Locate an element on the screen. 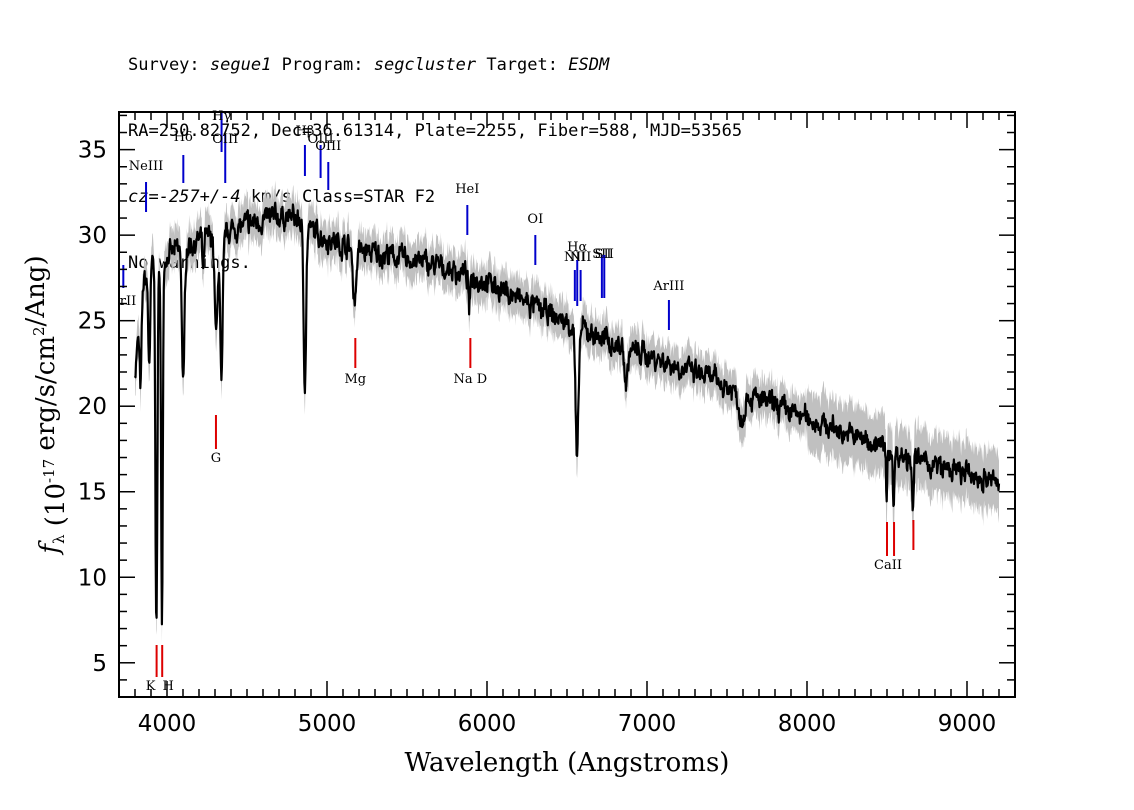 Image resolution: width=1134 pixels, height=810 pixels. x-tick-label: 7000 is located at coordinates (647, 724).